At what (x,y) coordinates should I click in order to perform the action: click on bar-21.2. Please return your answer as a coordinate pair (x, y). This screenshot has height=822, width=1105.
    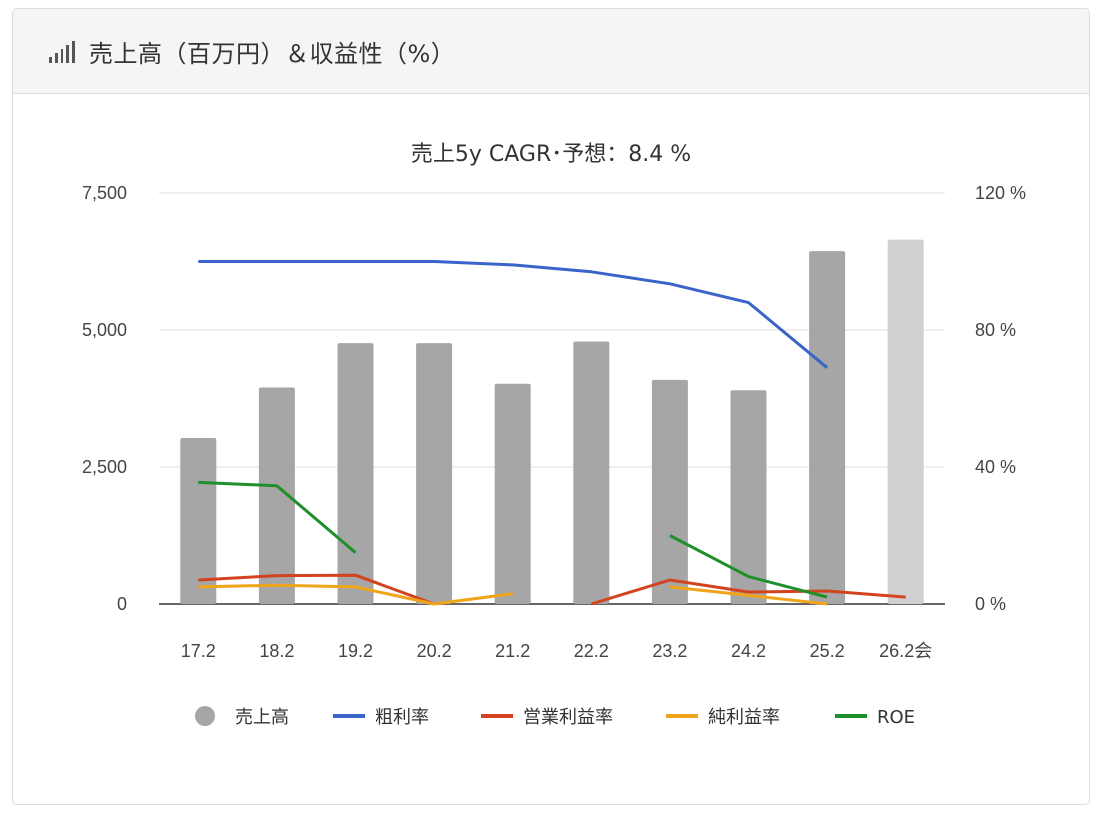
    Looking at the image, I should click on (512, 493).